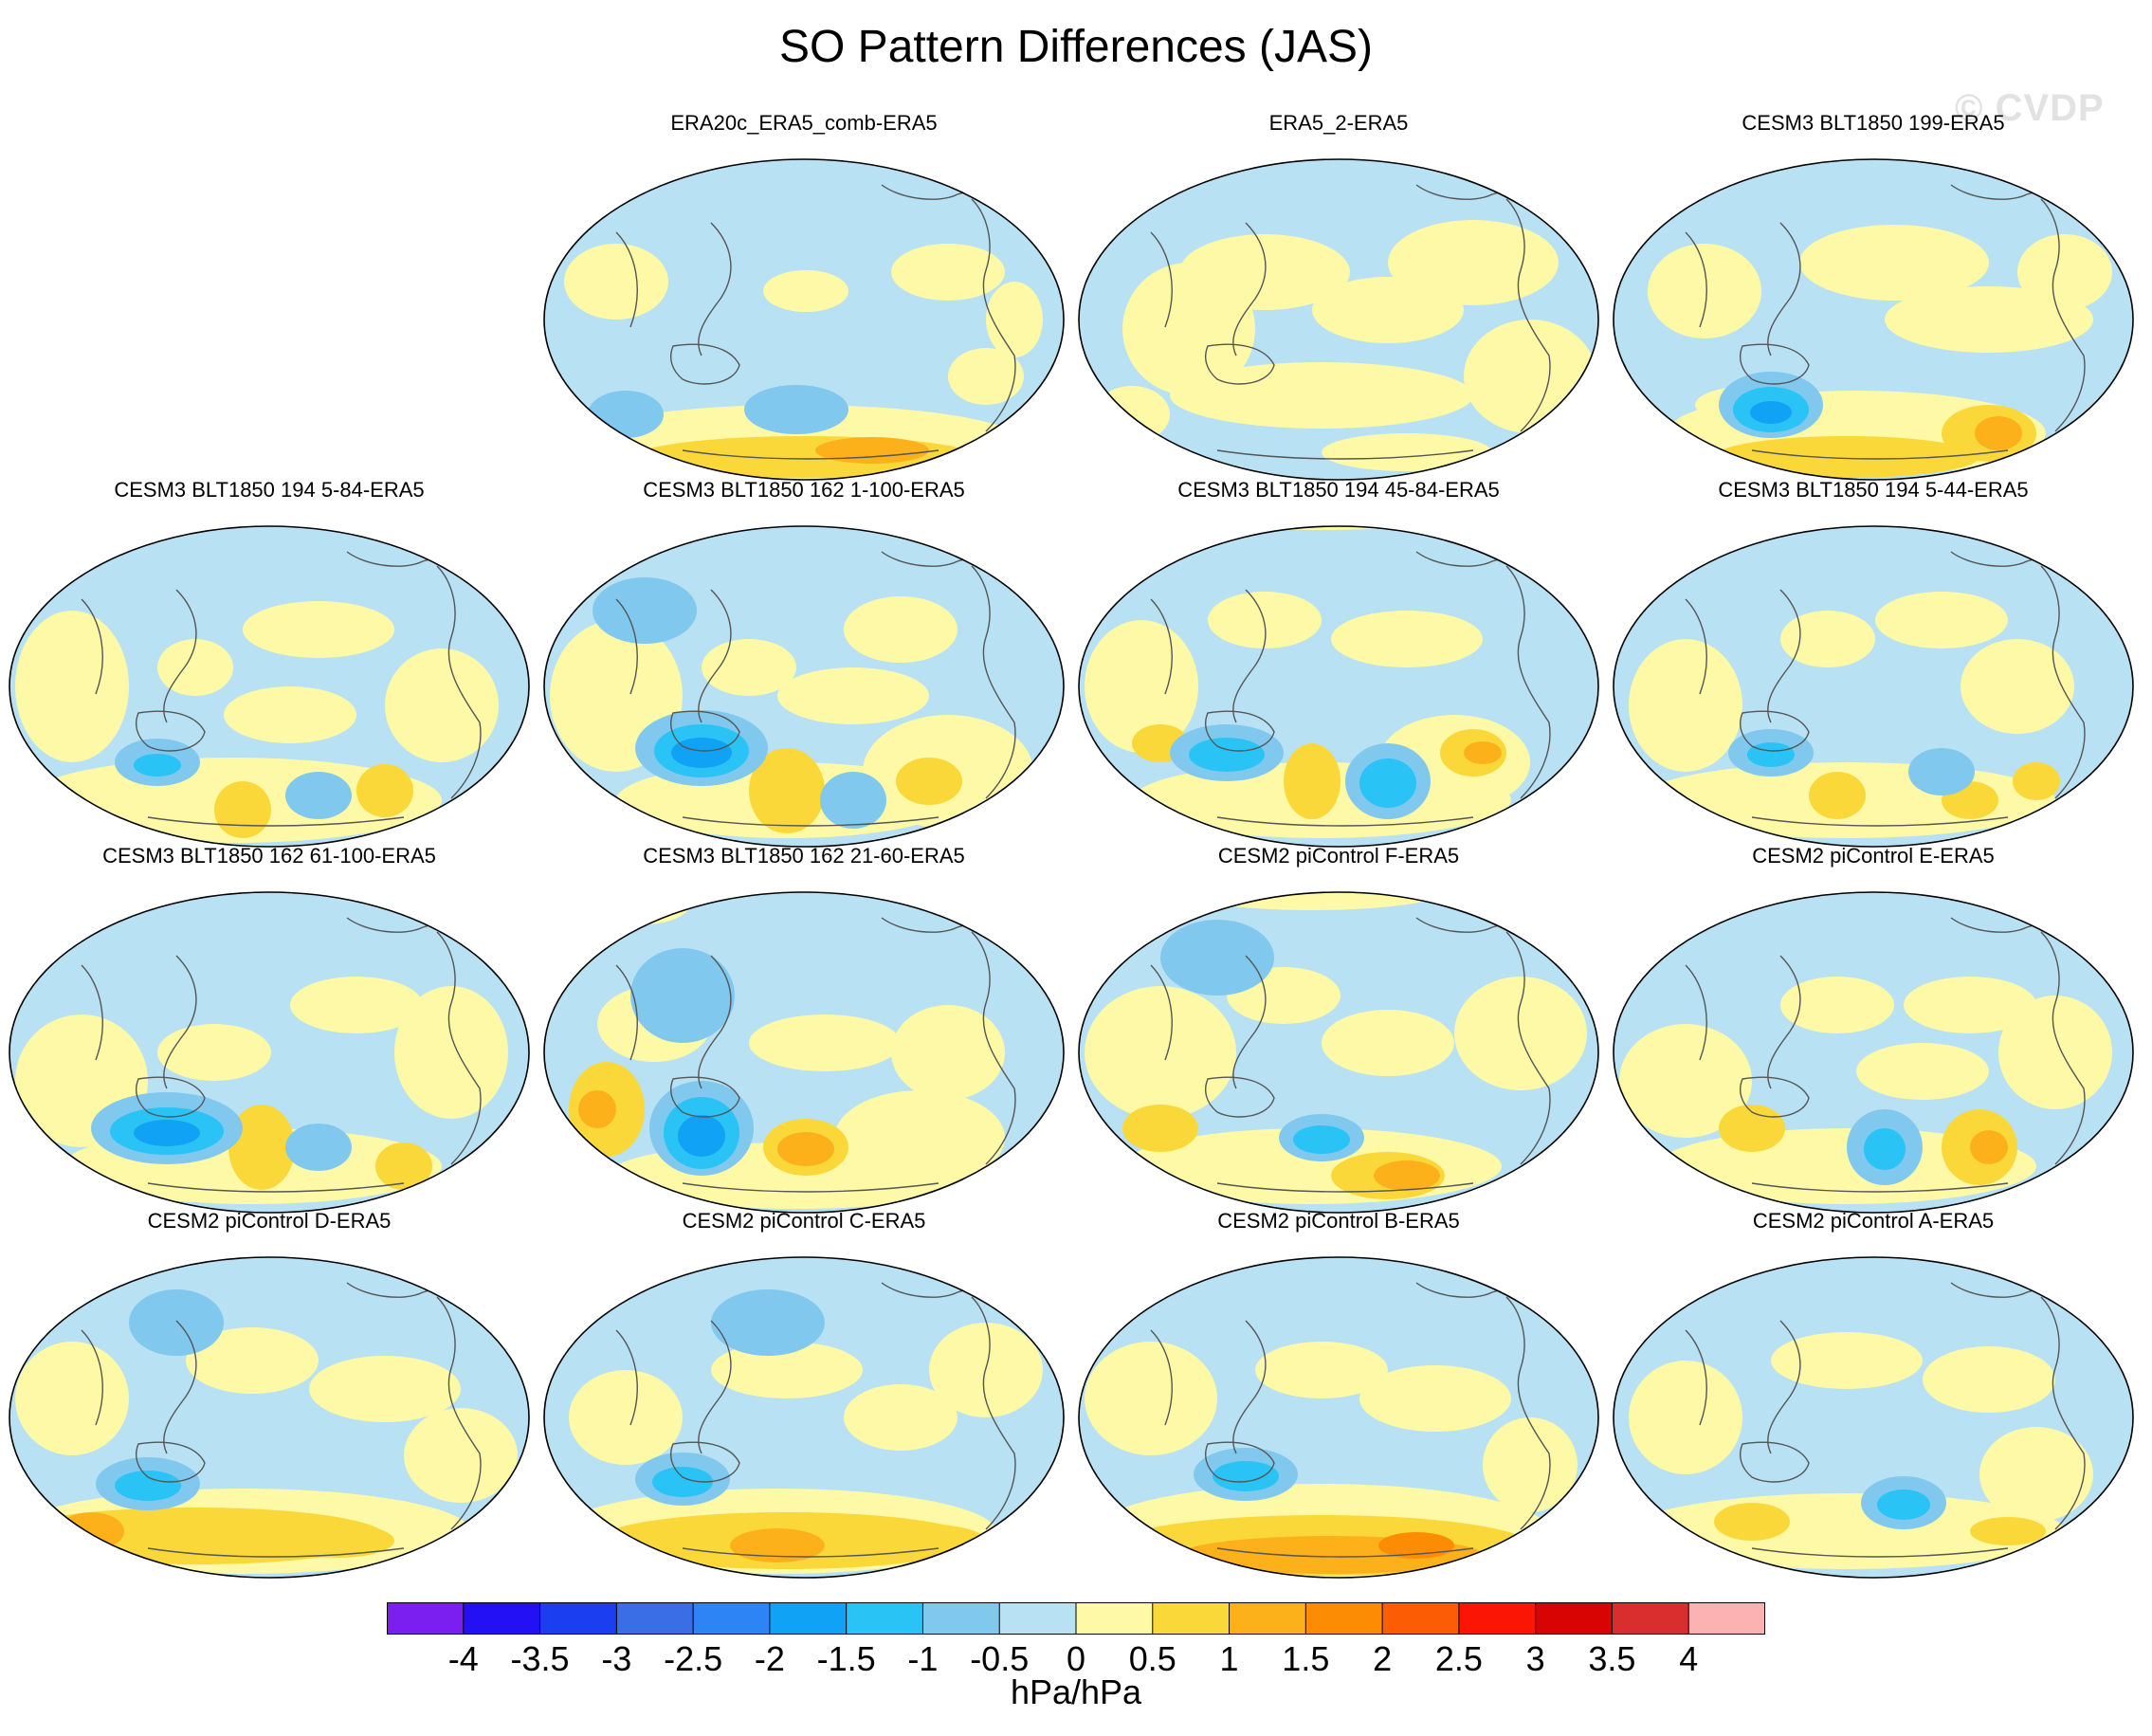 This screenshot has height=1736, width=2152. What do you see at coordinates (1383, 1656) in the screenshot?
I see `colorbar-tick-label: 2` at bounding box center [1383, 1656].